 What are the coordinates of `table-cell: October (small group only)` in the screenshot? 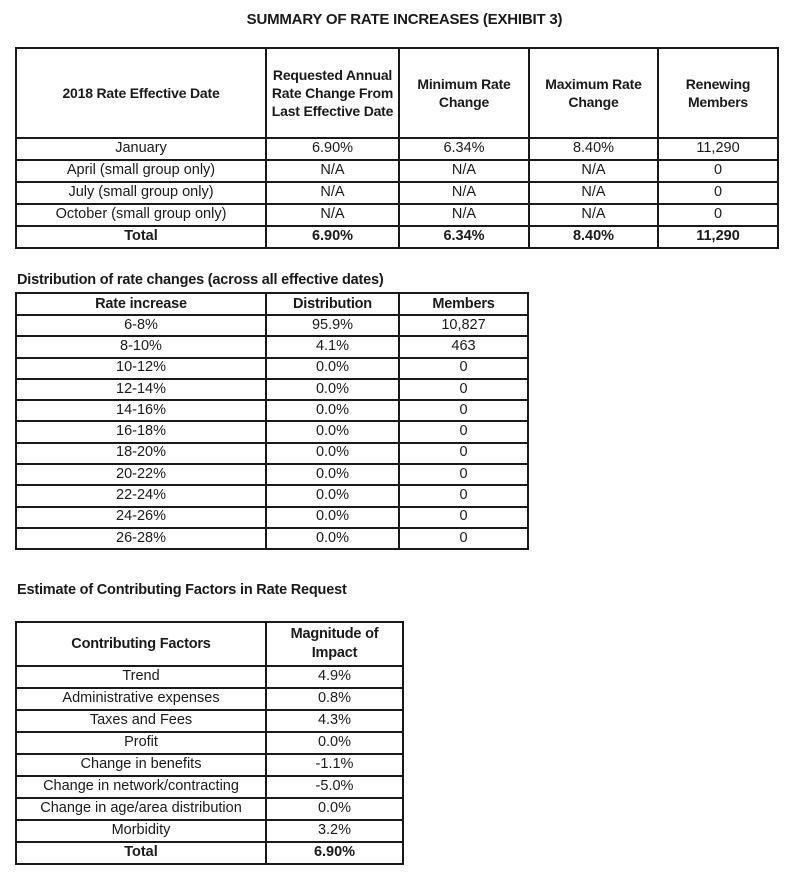 It's located at (141, 215).